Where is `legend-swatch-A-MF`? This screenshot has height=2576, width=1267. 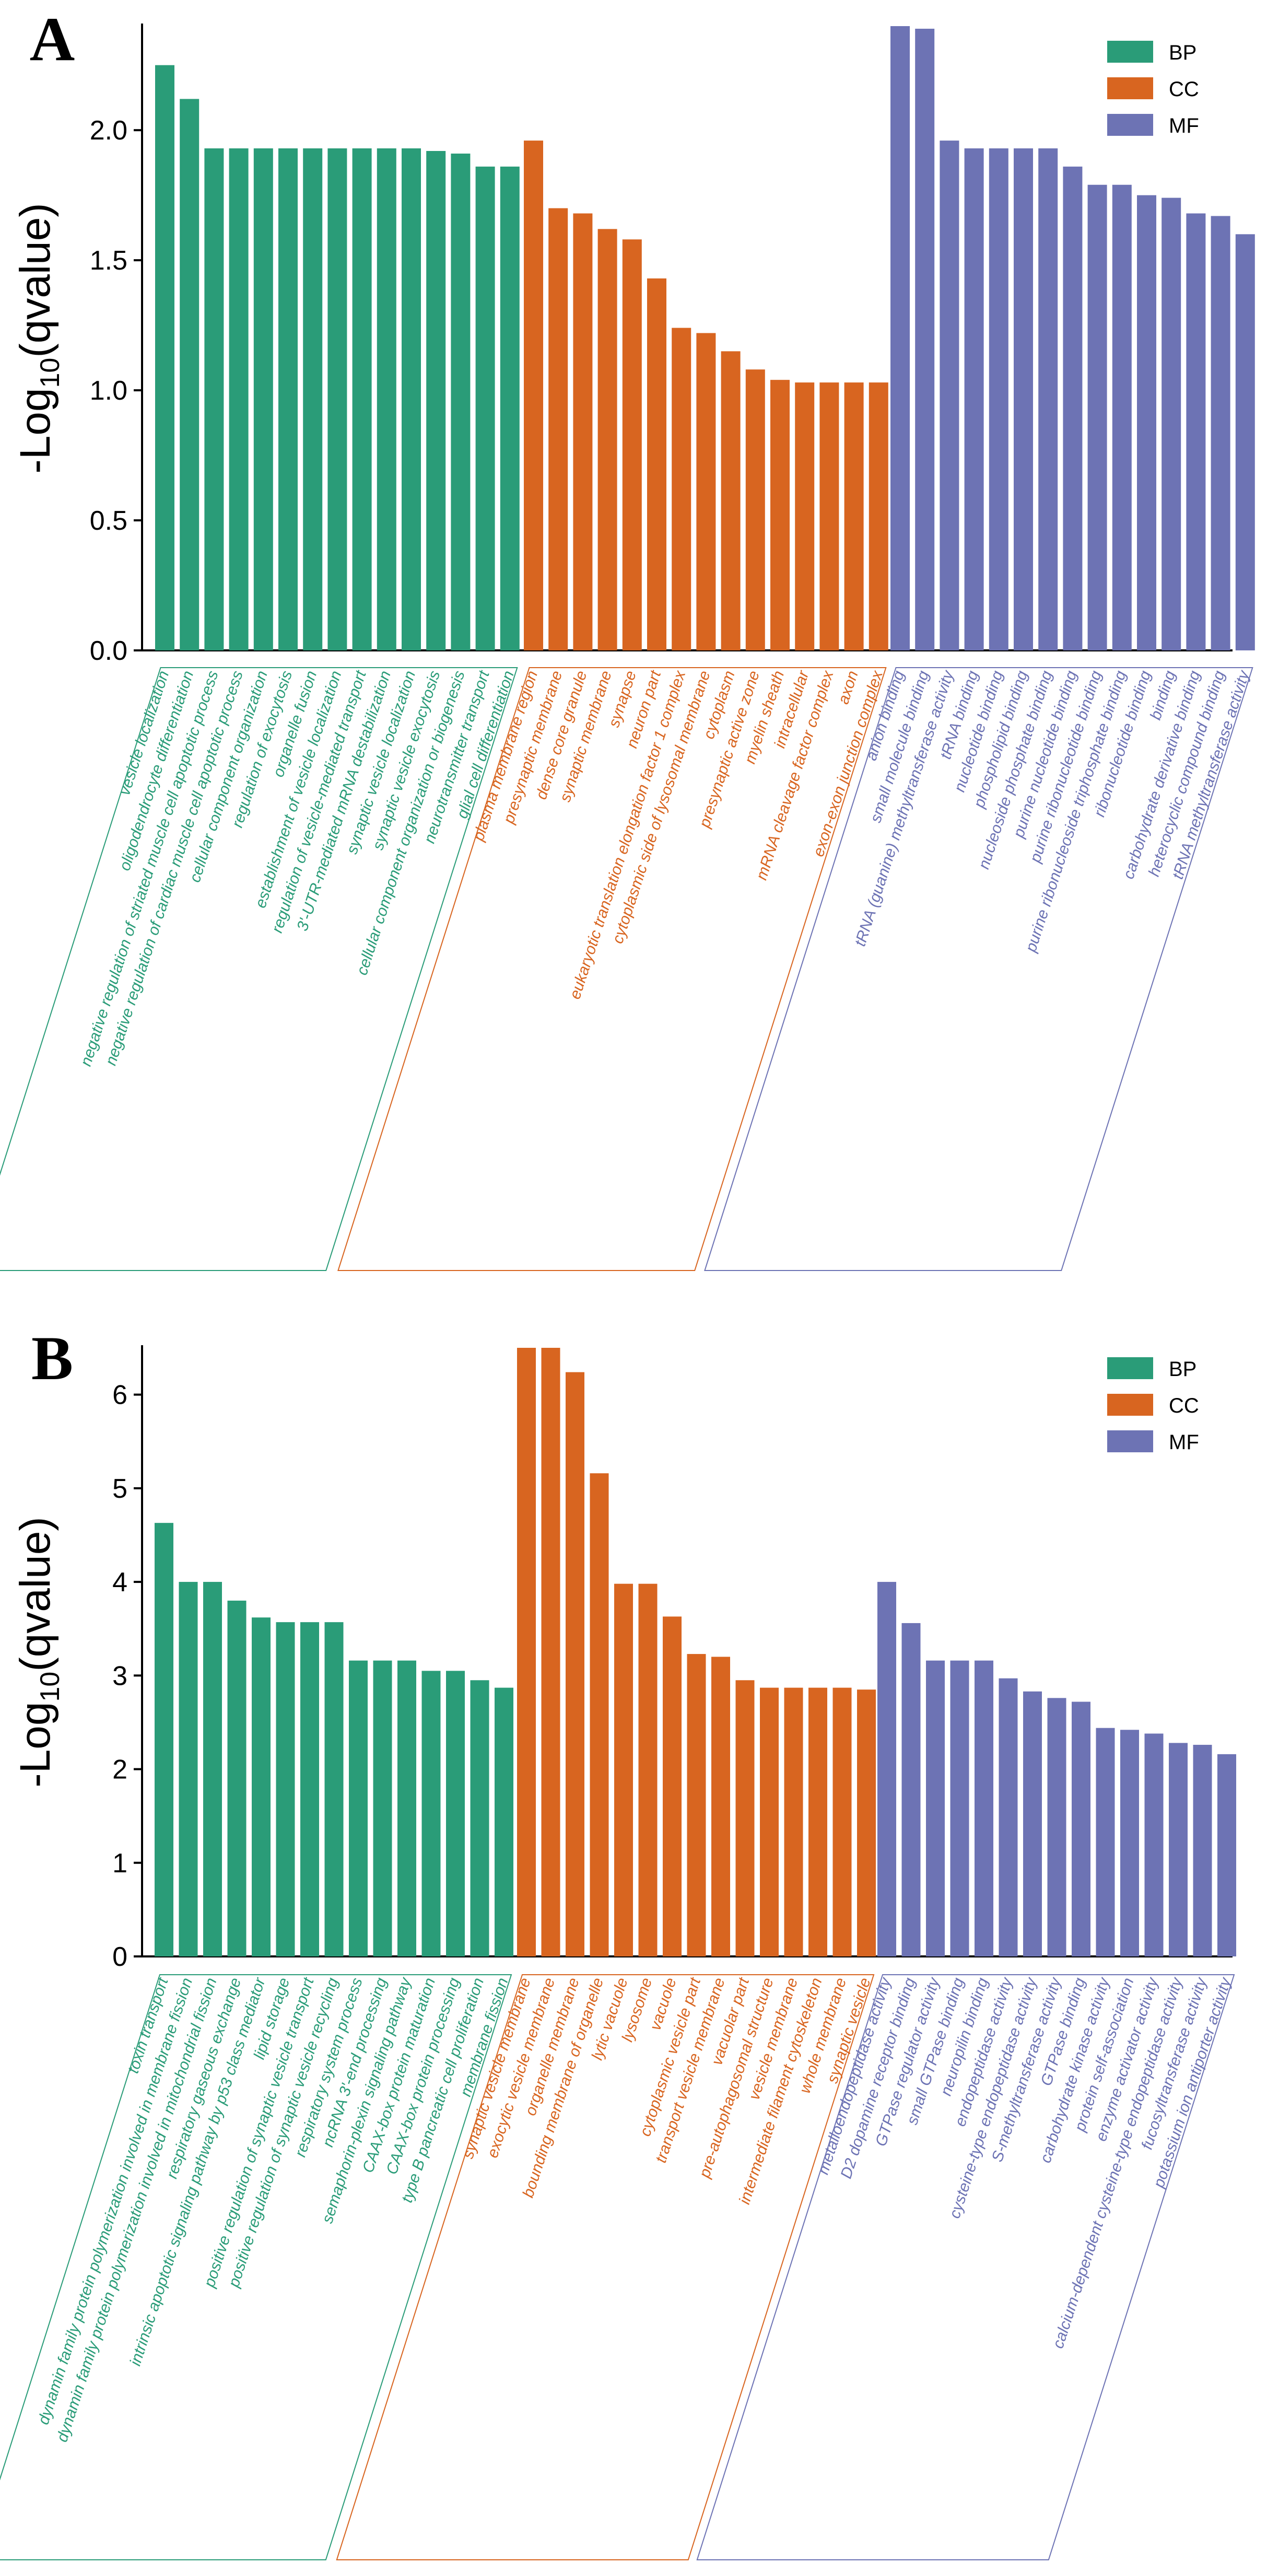 legend-swatch-A-MF is located at coordinates (1130, 125).